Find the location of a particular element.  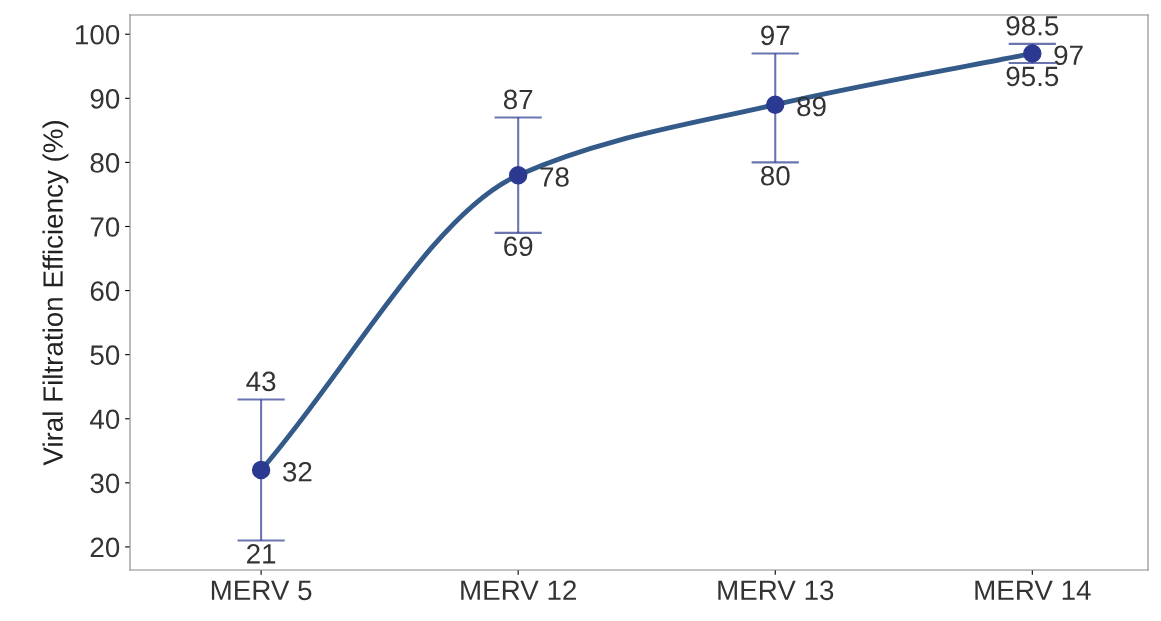

y-tick-label: 80 is located at coordinates (105, 163).